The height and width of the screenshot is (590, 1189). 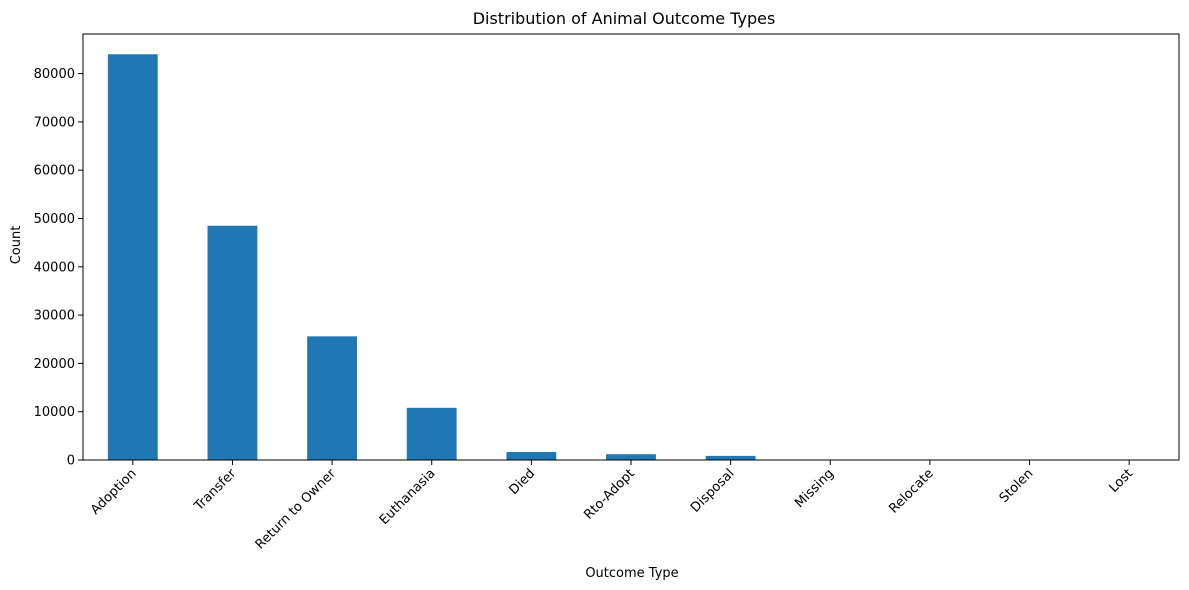 What do you see at coordinates (408, 497) in the screenshot?
I see `x-tick-label: Euthanasia` at bounding box center [408, 497].